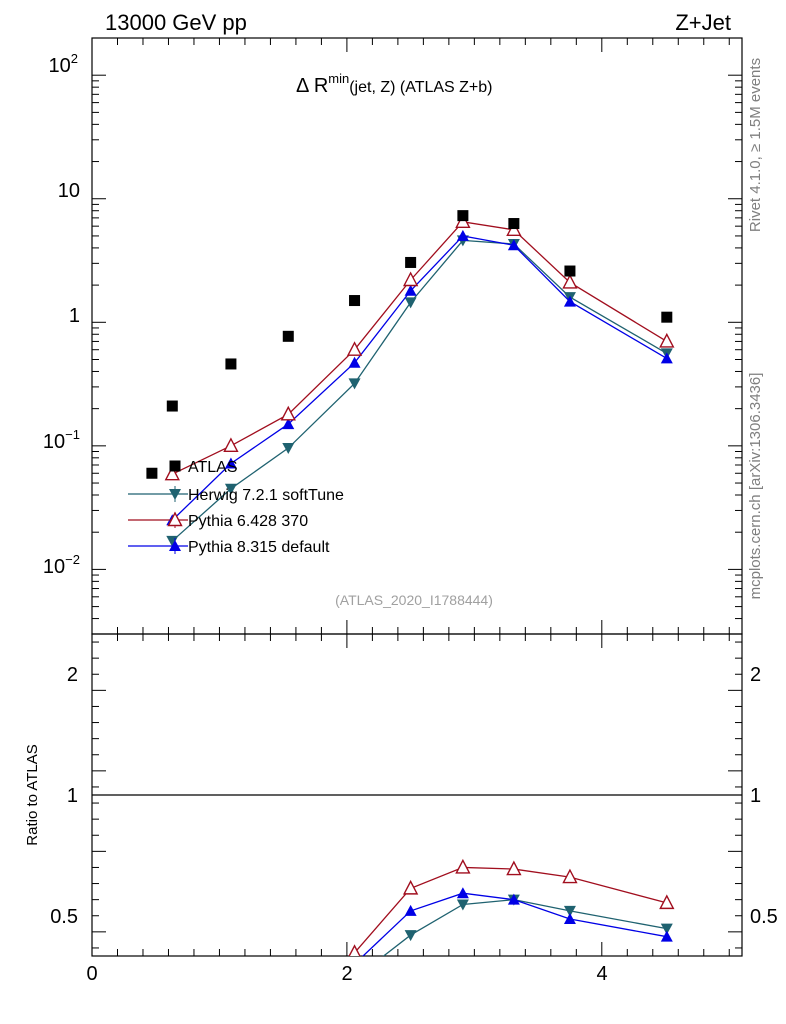  What do you see at coordinates (63, 64) in the screenshot?
I see `ytick-label-100: 102` at bounding box center [63, 64].